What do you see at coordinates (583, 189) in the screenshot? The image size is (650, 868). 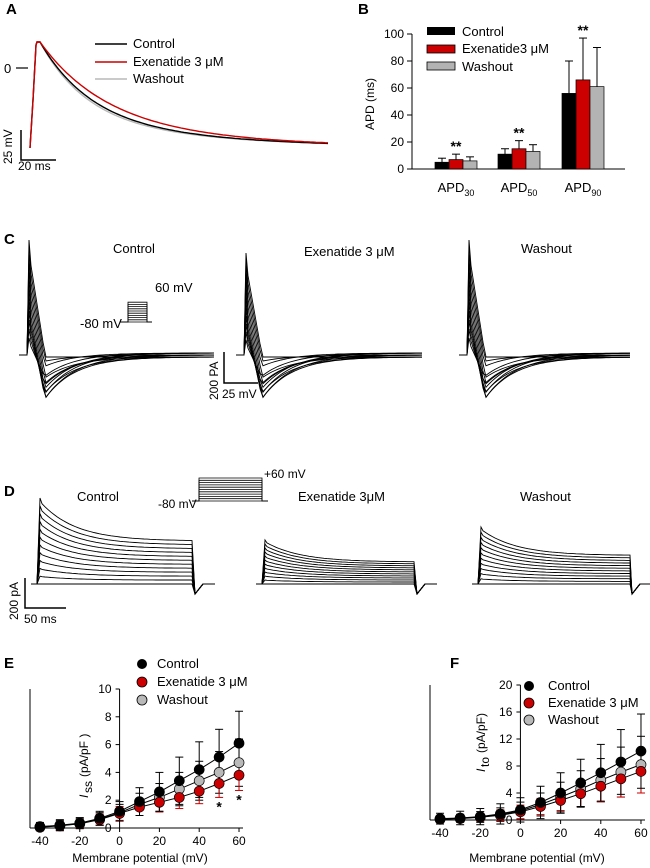 I see `b-category-label: APD90` at bounding box center [583, 189].